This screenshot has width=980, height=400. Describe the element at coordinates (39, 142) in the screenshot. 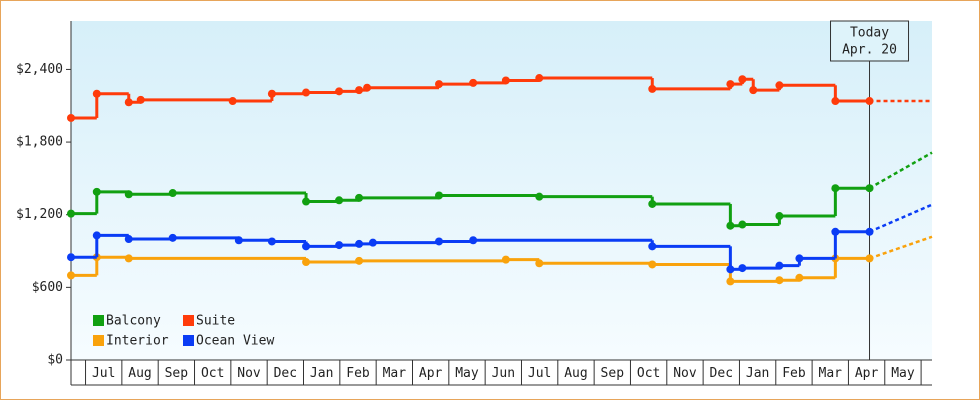

I see `y-tick-label: $1,800` at that location.